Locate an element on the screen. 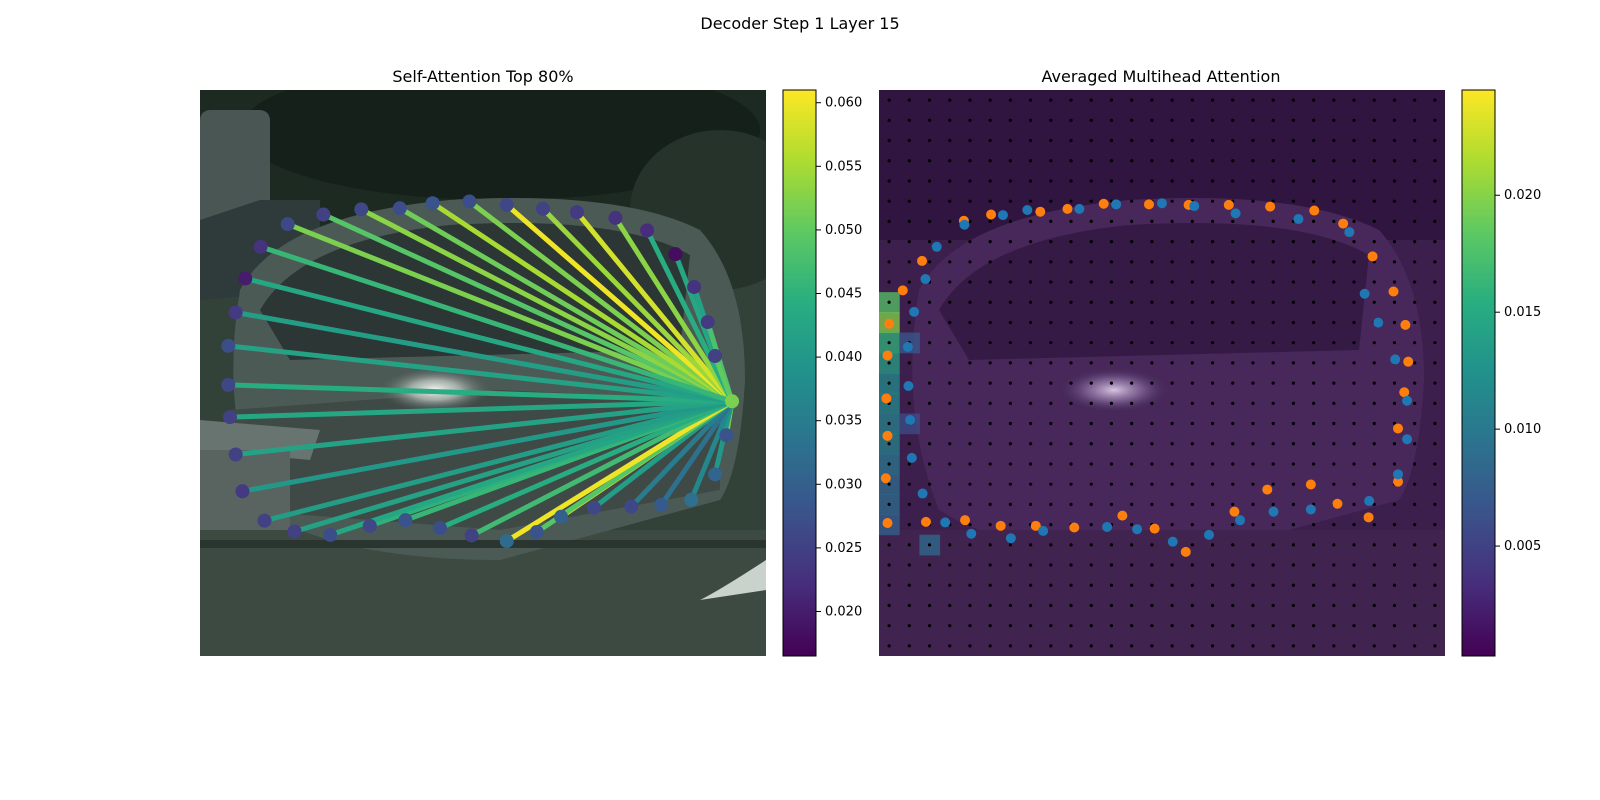 The width and height of the screenshot is (1600, 800). colorbar-tick-label: 0.030 is located at coordinates (843, 484).